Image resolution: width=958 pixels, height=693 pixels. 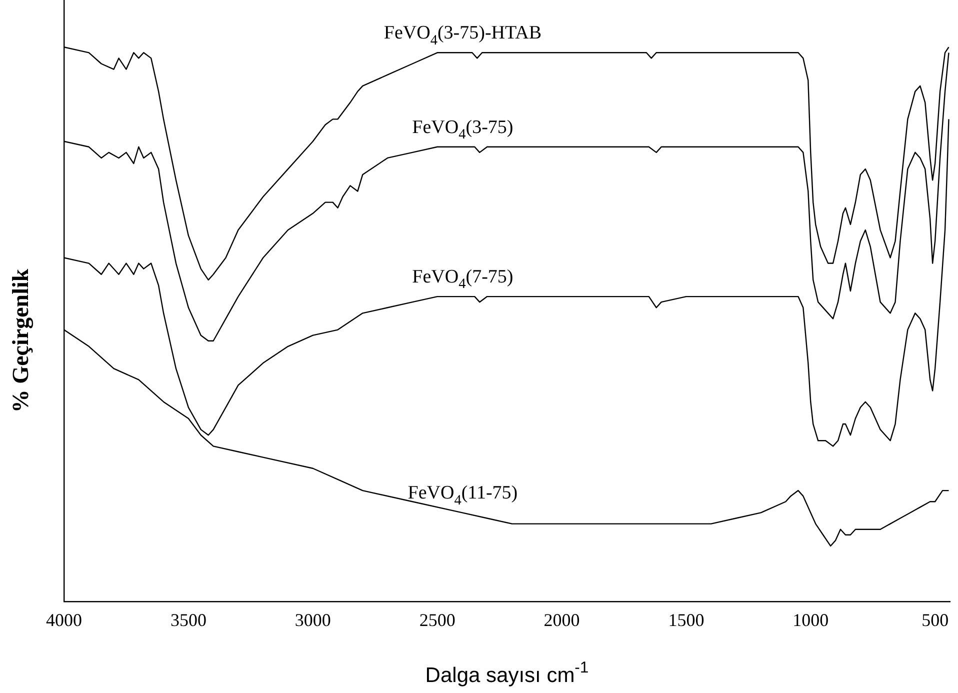 What do you see at coordinates (312, 620) in the screenshot?
I see `x-tick-label: 3000` at bounding box center [312, 620].